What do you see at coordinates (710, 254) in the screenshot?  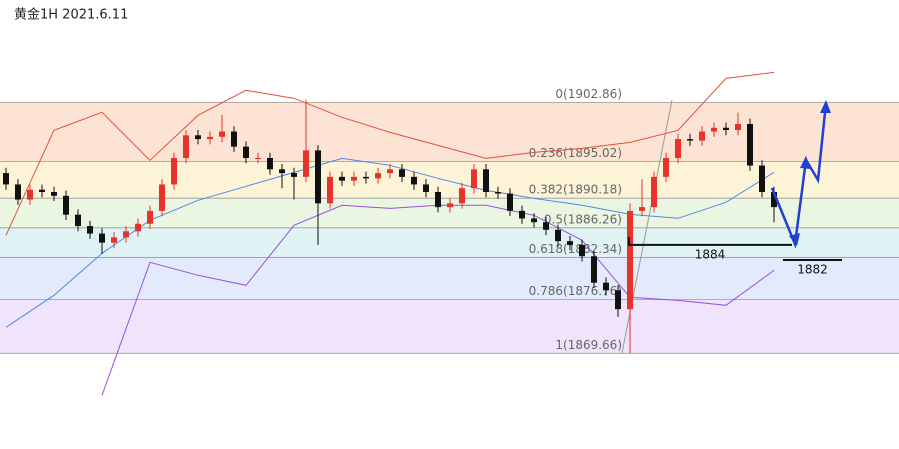 I see `level-label: 1884` at bounding box center [710, 254].